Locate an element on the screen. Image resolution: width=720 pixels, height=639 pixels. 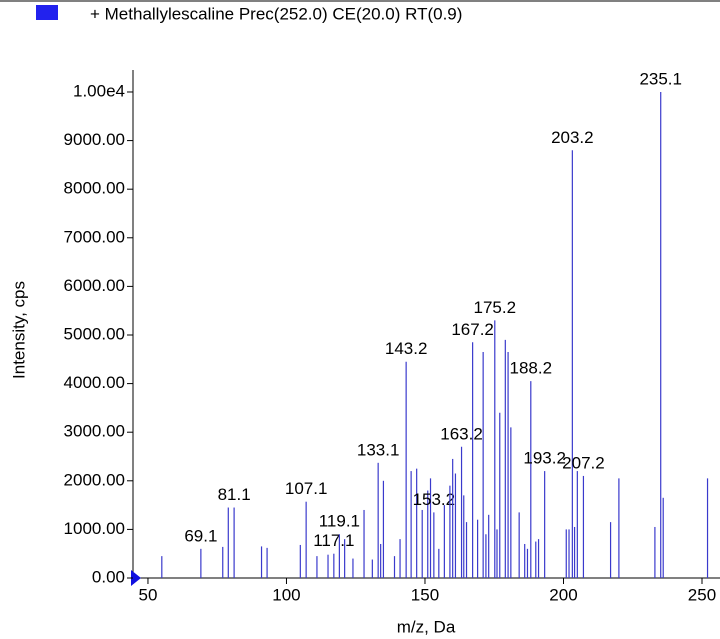
y-tick-label: 6000.00 is located at coordinates (94, 285).